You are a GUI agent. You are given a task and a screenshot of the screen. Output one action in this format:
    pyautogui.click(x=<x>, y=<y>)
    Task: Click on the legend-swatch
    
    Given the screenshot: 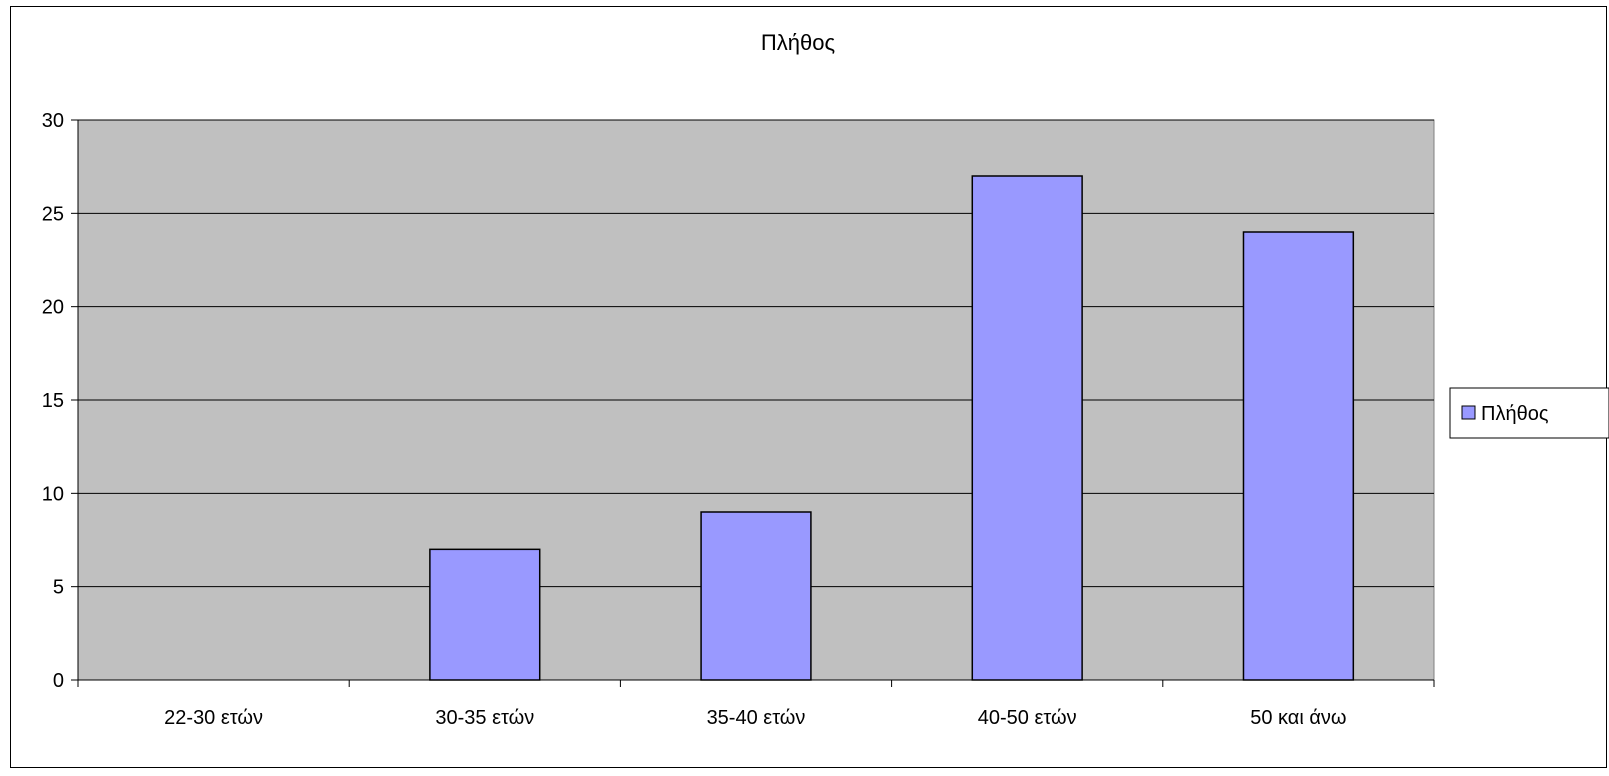 What is the action you would take?
    pyautogui.click(x=1468, y=412)
    